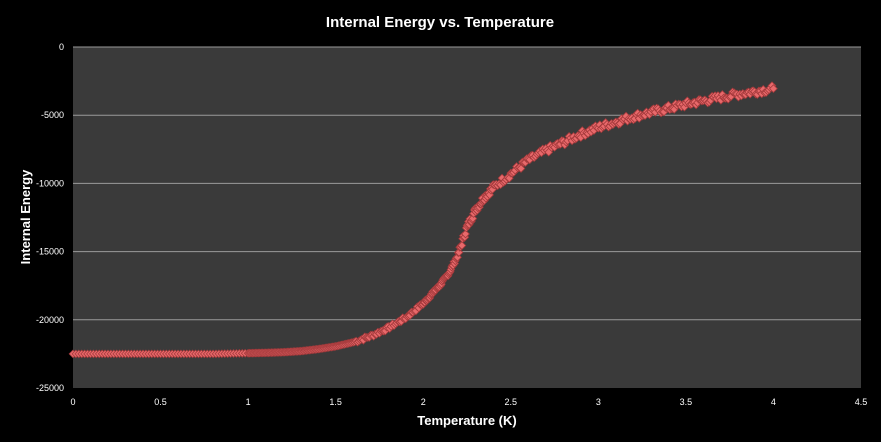 The height and width of the screenshot is (442, 881). Describe the element at coordinates (50, 252) in the screenshot. I see `y-tick-label: -15000` at that location.